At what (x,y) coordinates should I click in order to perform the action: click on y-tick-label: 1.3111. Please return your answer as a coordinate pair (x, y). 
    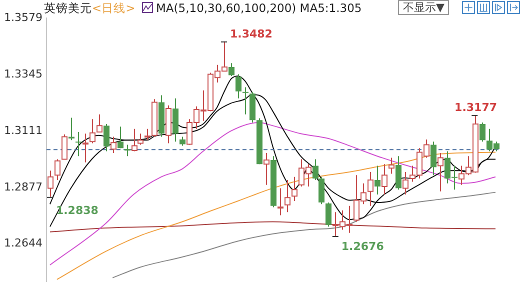
    Looking at the image, I should click on (23, 130).